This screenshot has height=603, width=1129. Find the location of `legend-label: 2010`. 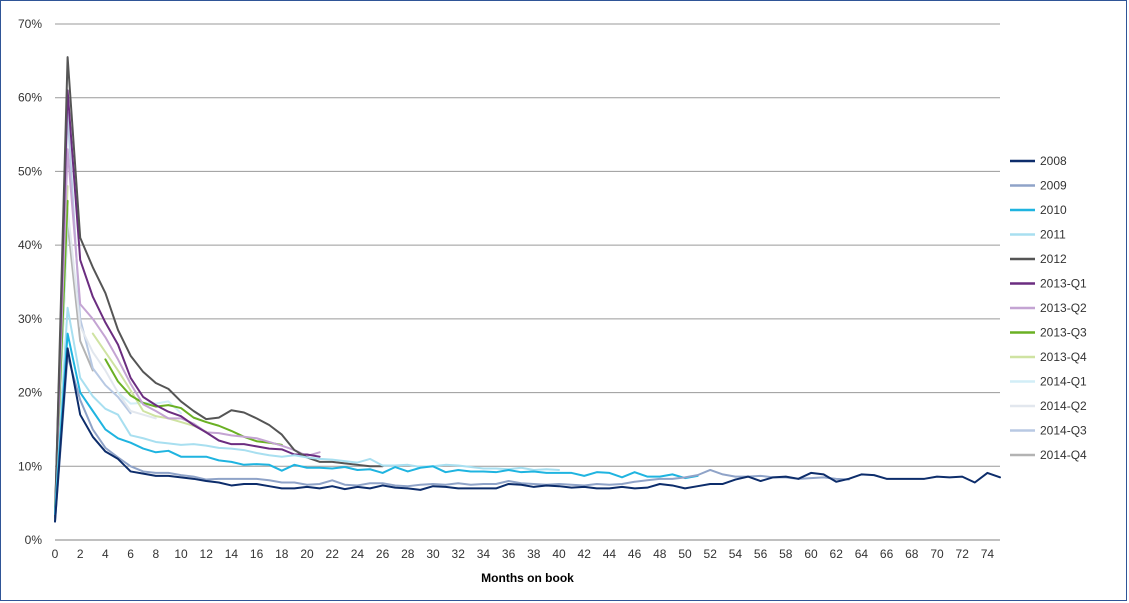

legend-label: 2010 is located at coordinates (1053, 210).